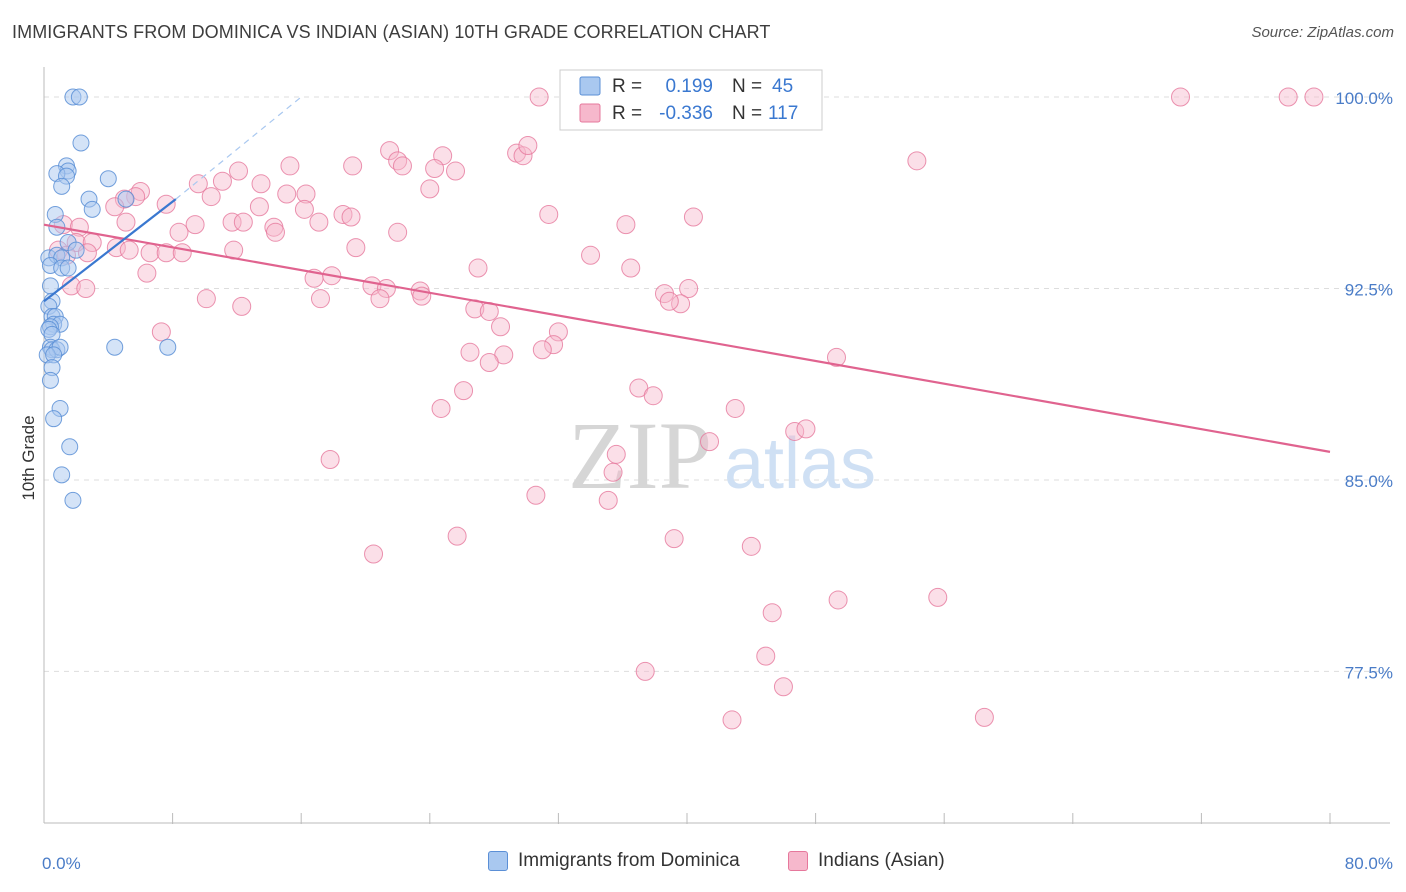  What do you see at coordinates (881, 860) in the screenshot?
I see `legend-label-indians: Indians (Asian)` at bounding box center [881, 860].